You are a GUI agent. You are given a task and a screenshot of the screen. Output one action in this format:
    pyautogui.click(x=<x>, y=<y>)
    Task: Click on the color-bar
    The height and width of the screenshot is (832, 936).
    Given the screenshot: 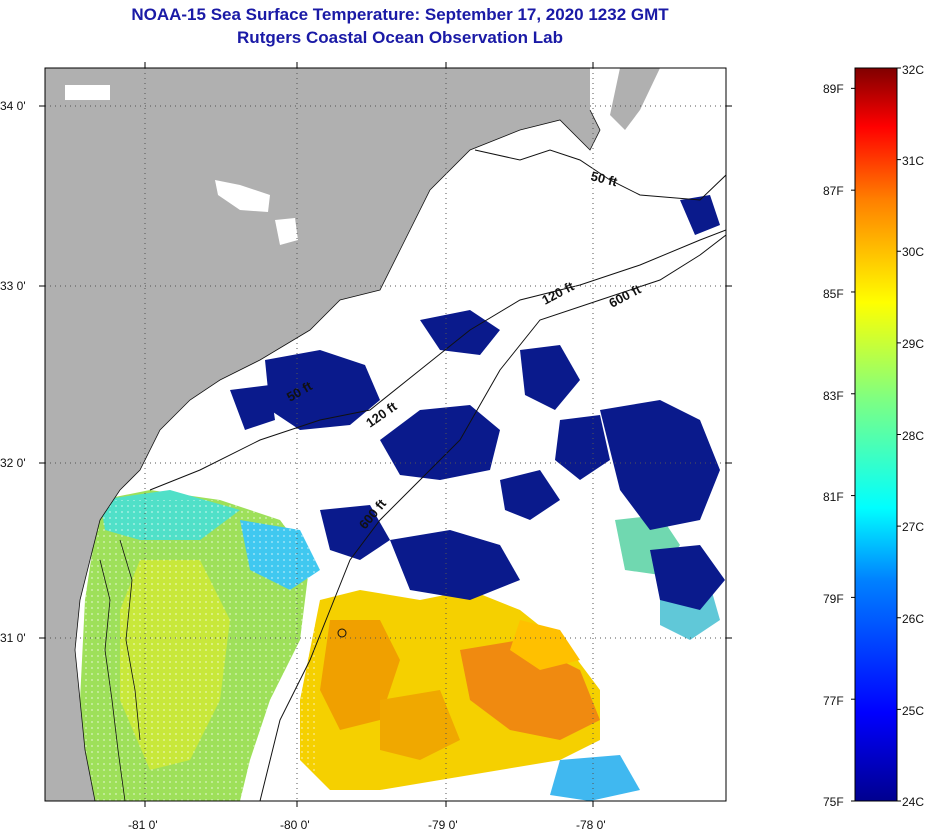 What is the action you would take?
    pyautogui.click(x=876, y=434)
    